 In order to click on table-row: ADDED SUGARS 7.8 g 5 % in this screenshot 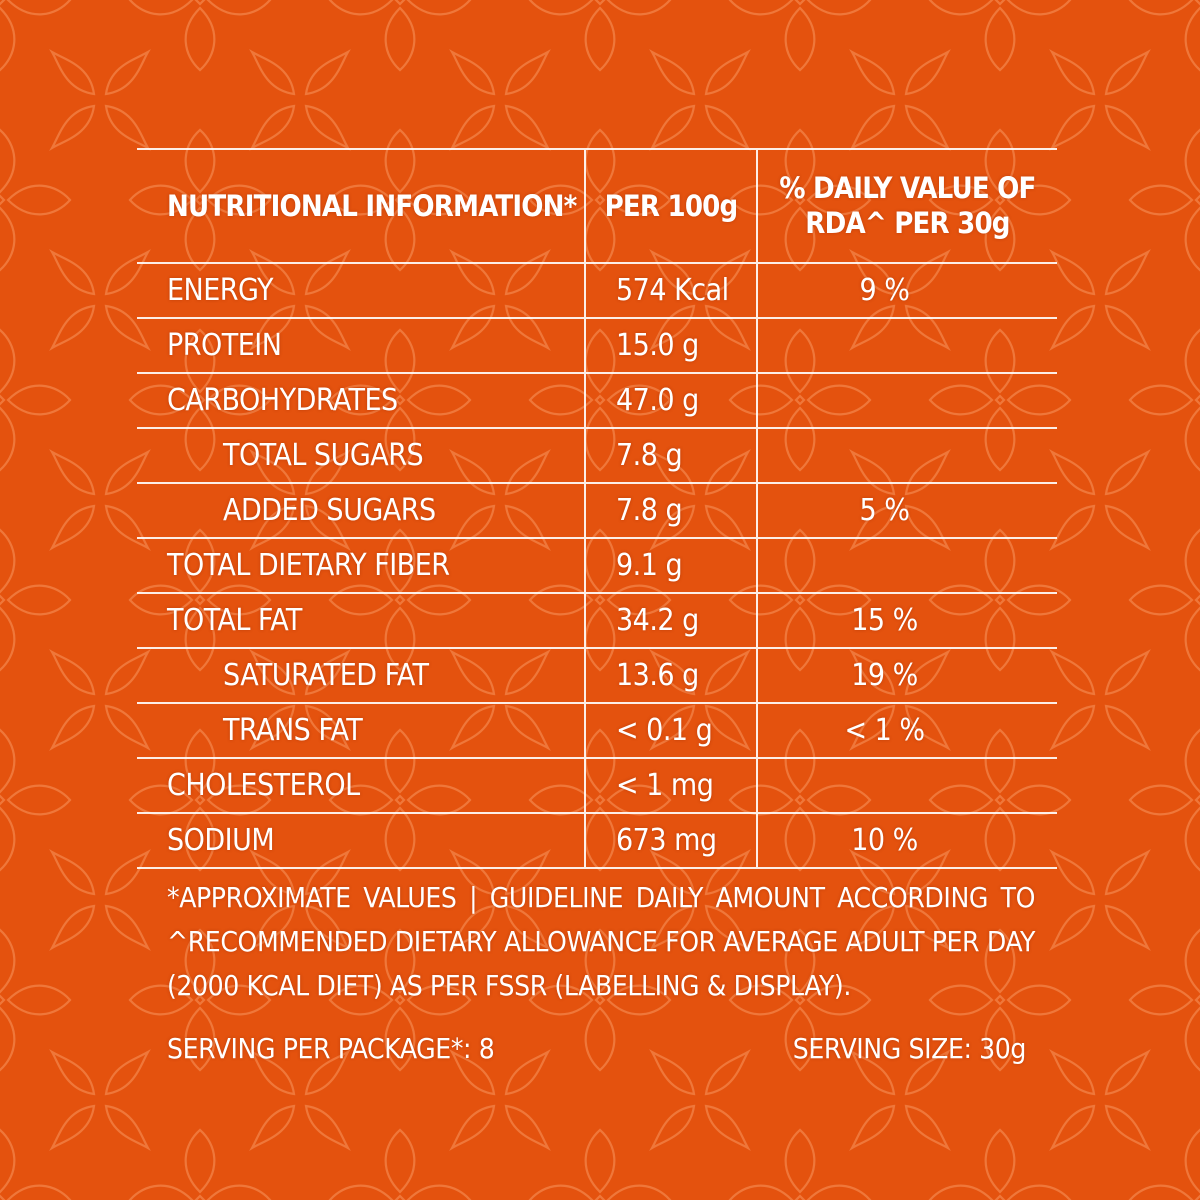, I will do `click(597, 510)`.